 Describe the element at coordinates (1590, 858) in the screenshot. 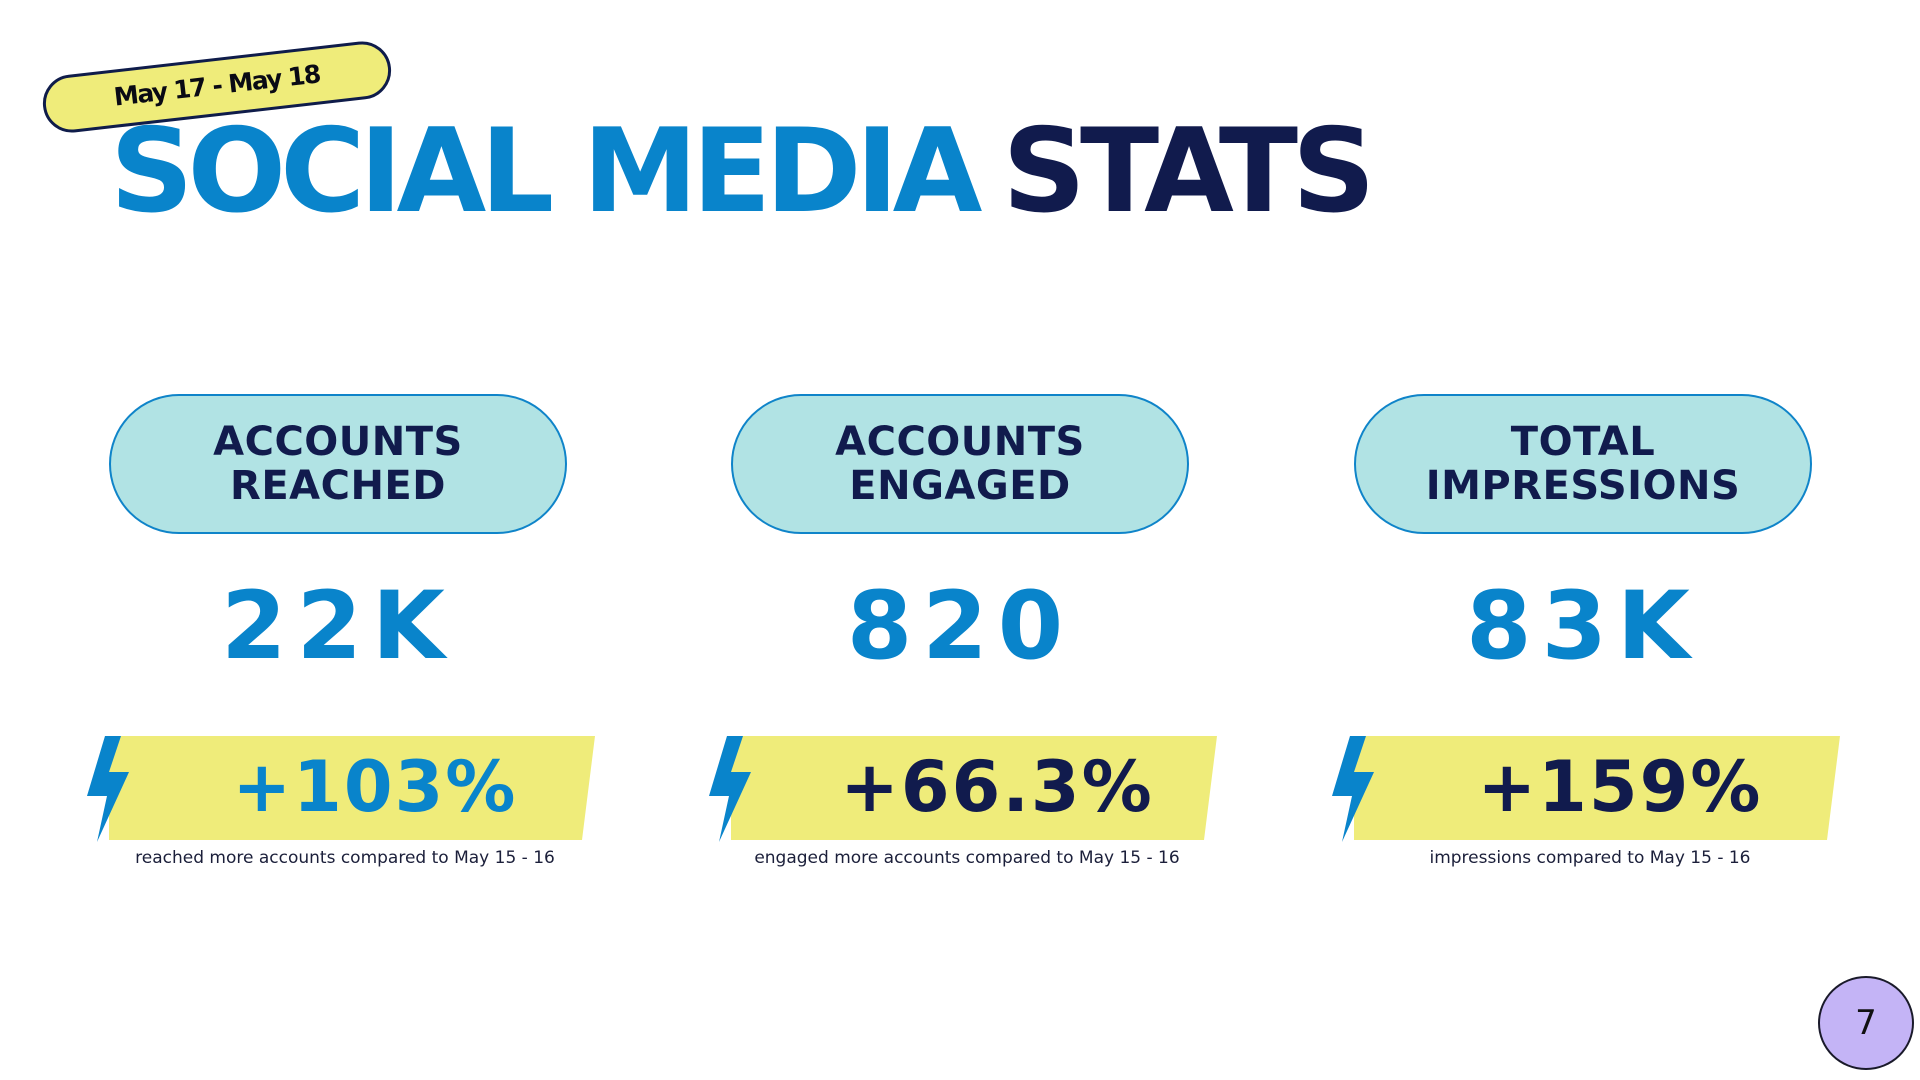

I see `stat-caption: impressions compared to May 15 - 16` at that location.